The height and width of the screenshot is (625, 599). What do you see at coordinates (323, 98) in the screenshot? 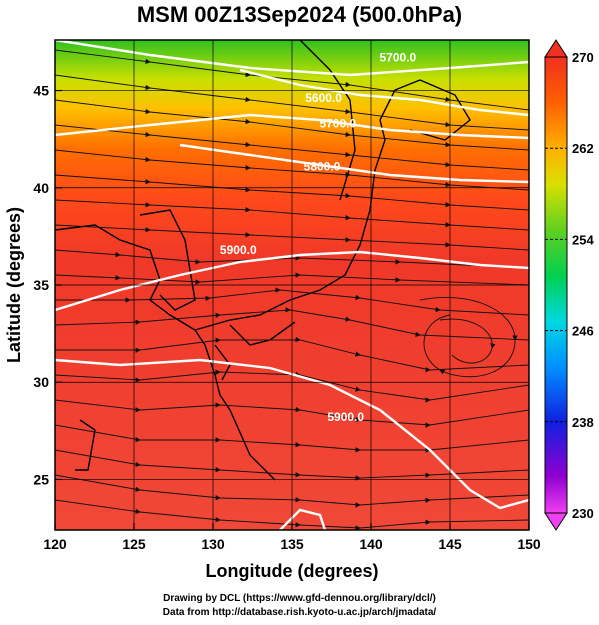
I see `contour-label: 5600.0` at bounding box center [323, 98].